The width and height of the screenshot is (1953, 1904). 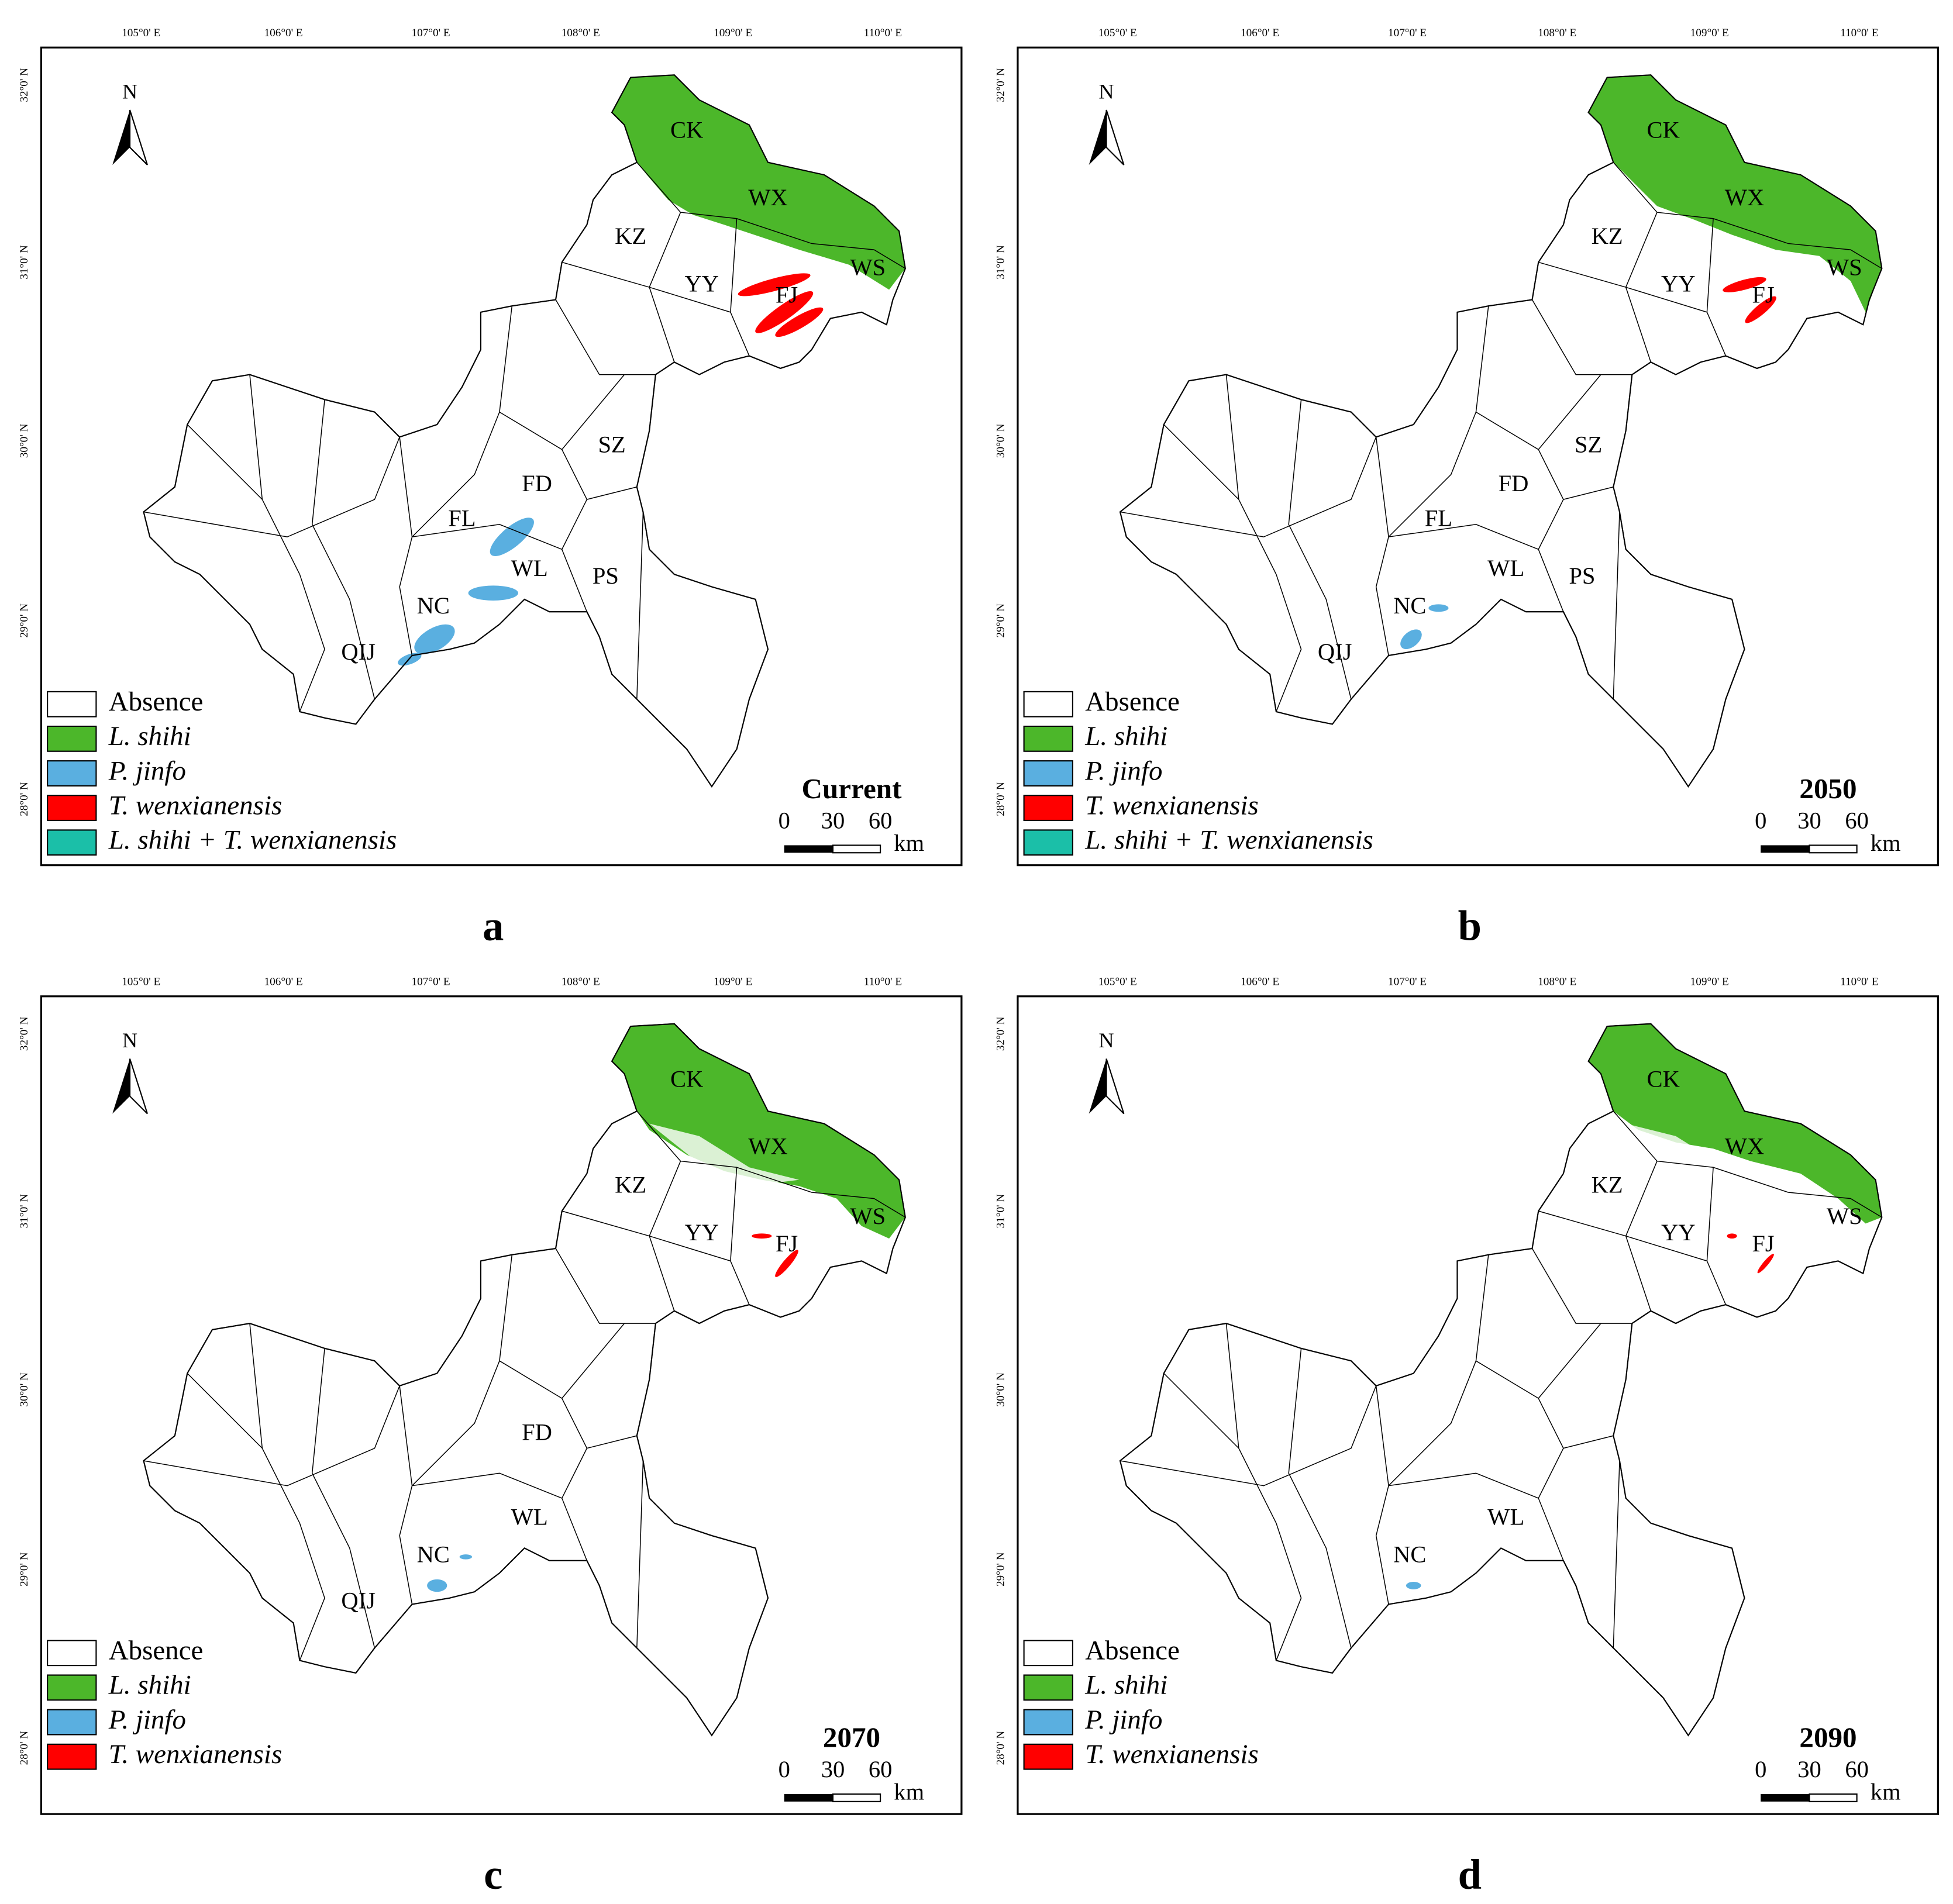 What do you see at coordinates (784, 1769) in the screenshot?
I see `scale-tick-label: 0` at bounding box center [784, 1769].